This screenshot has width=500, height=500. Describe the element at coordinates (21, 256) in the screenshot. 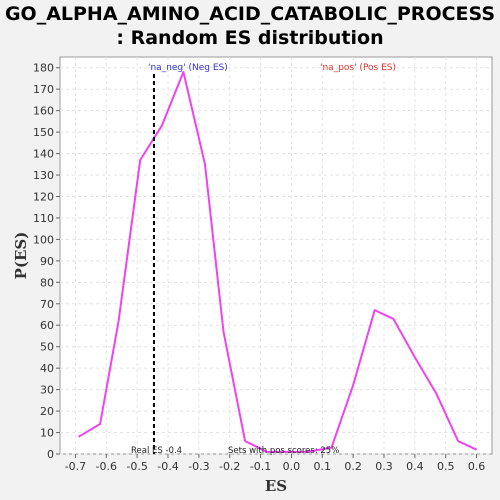

I see `y-axis-label: P(ES)` at that location.